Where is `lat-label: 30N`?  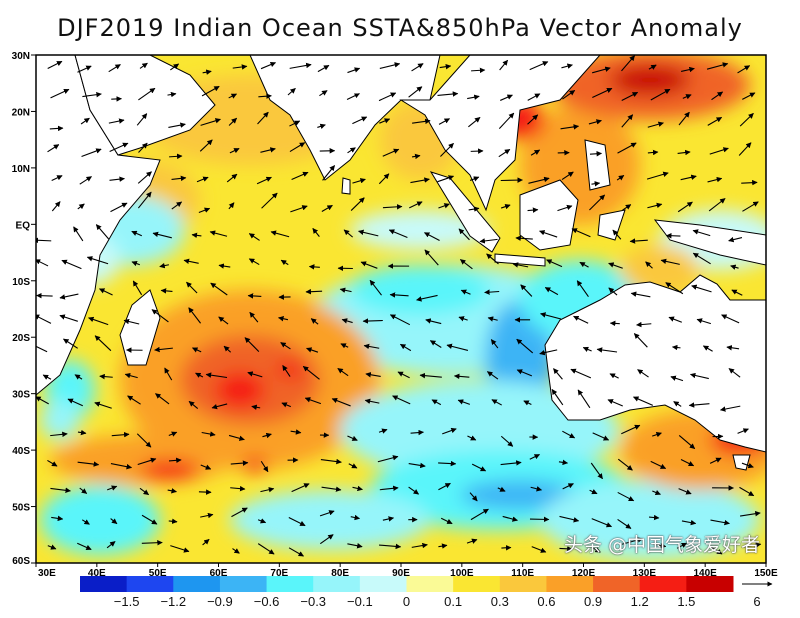
lat-label: 30N is located at coordinates (21, 56).